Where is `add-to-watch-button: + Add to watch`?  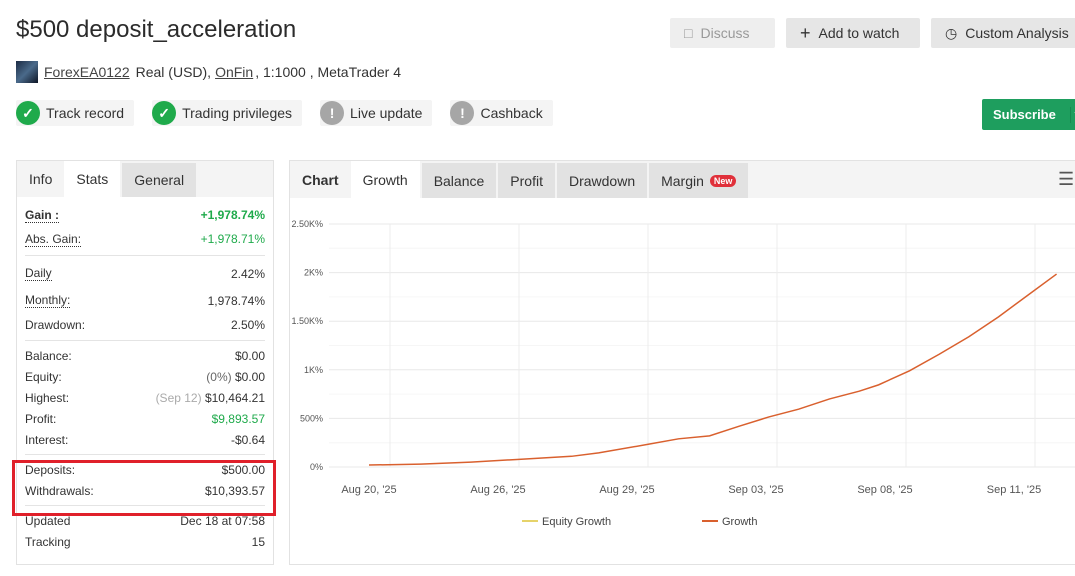
add-to-watch-button: + Add to watch is located at coordinates (853, 33).